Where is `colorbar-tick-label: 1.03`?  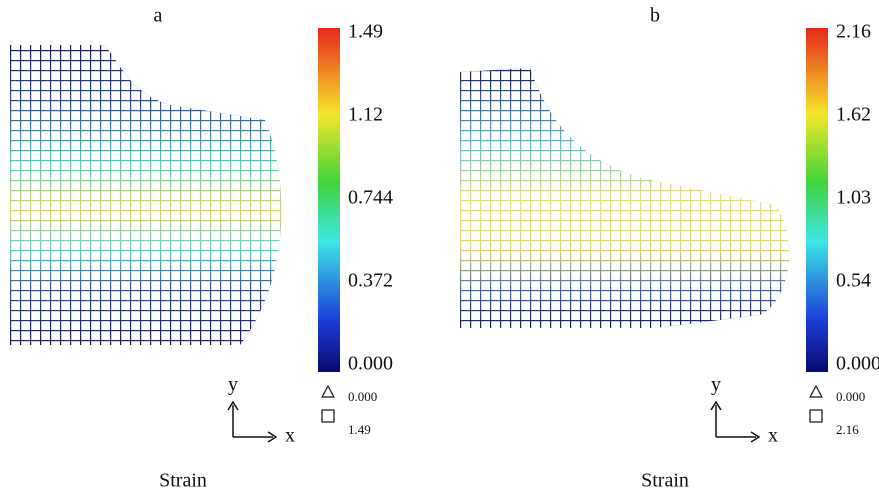 colorbar-tick-label: 1.03 is located at coordinates (853, 198).